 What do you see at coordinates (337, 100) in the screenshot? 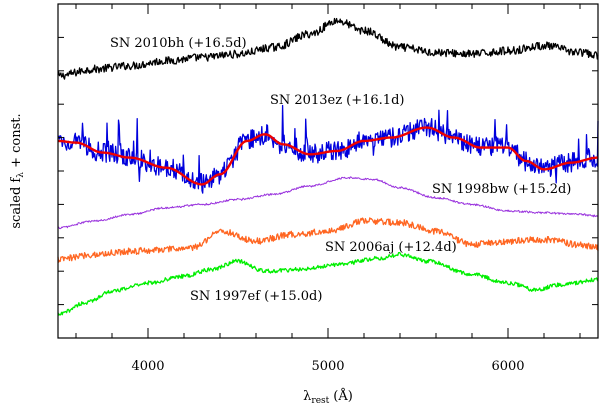
I see `label-sn-2013ez: SN 2013ez (+16.1d)` at bounding box center [337, 100].